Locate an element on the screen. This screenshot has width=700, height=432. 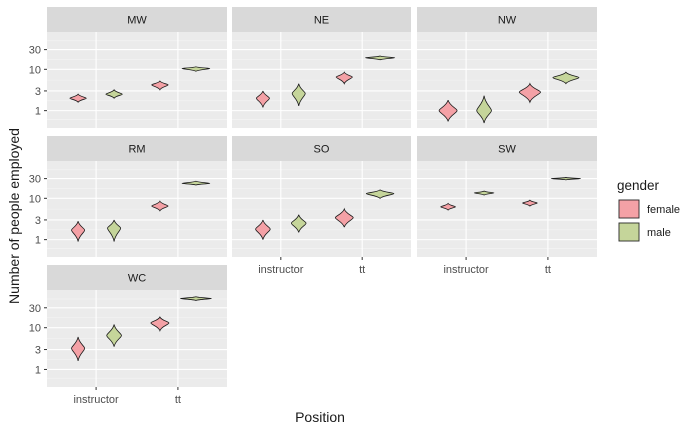
facet-panel-mw: MW 1 3 10 30 is located at coordinates (128, 67).